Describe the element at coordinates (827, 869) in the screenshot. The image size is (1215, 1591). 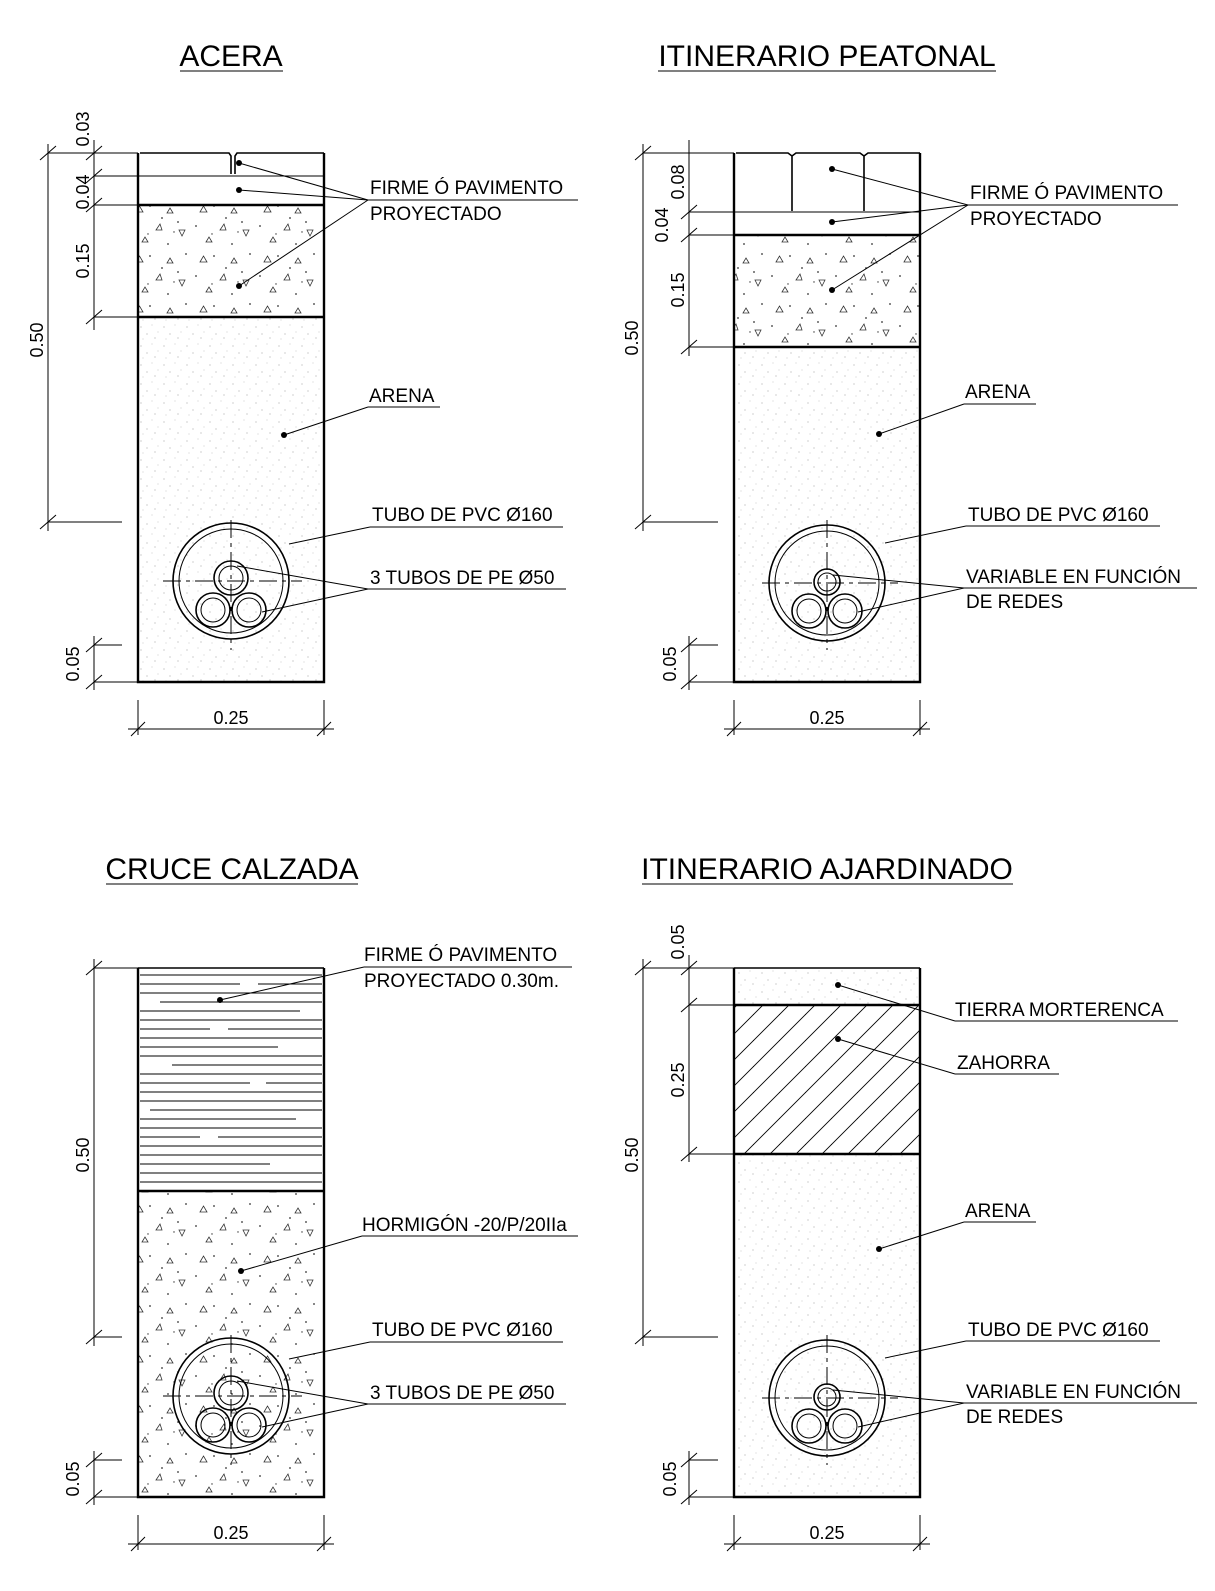
I see `section-title: ITINERARIO AJARDINADO` at that location.